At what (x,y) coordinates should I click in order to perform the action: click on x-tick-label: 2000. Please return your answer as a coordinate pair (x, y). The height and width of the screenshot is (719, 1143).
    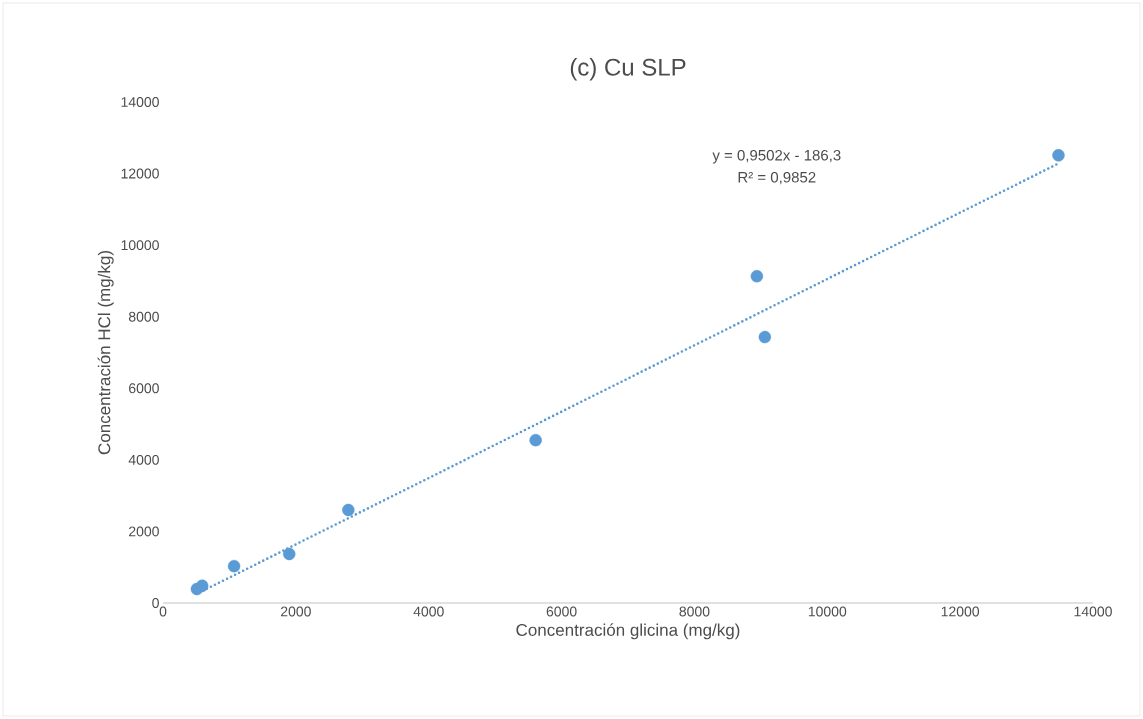
    Looking at the image, I should click on (296, 611).